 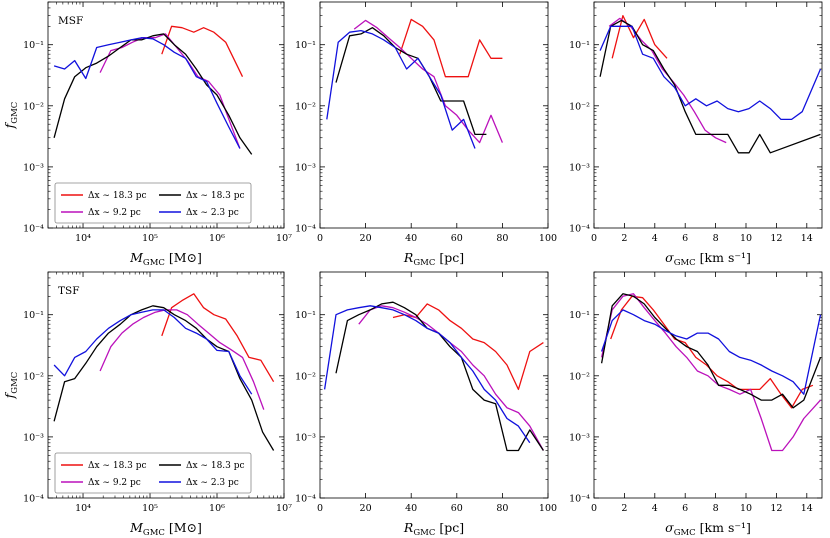 What do you see at coordinates (83, 238) in the screenshot?
I see `x-tick-label: 10⁴` at bounding box center [83, 238].